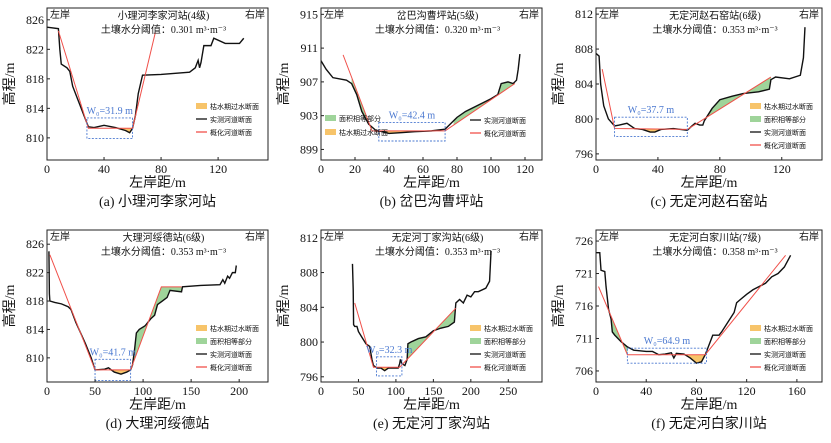 Image resolution: width=831 pixels, height=443 pixels. Describe the element at coordinates (412, 115) in the screenshot. I see `w0-label: W₀=42.4 m` at that location.